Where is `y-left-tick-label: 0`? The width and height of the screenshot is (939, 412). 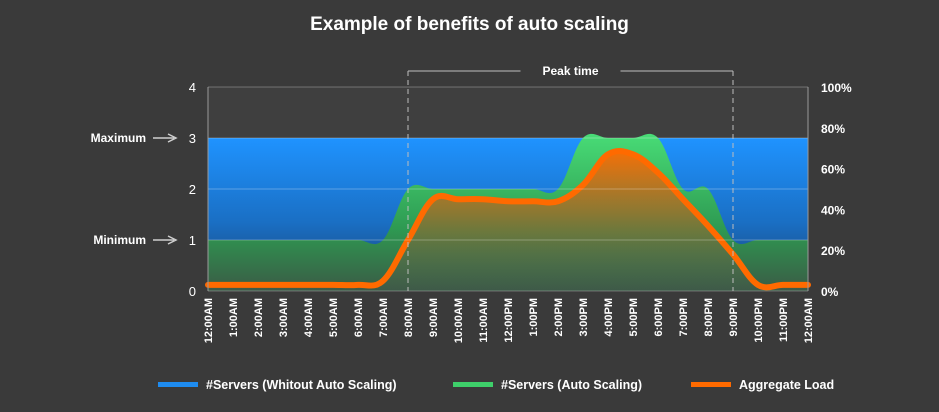
y-left-tick-label: 0 is located at coordinates (192, 291).